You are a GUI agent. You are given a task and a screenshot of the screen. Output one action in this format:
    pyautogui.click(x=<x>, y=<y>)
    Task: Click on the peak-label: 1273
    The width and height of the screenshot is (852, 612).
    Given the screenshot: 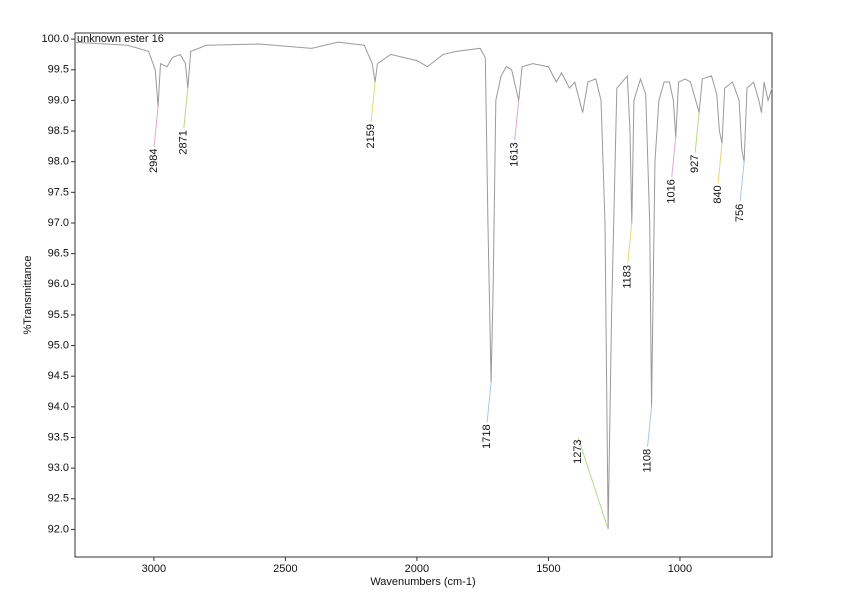 What is the action you would take?
    pyautogui.click(x=578, y=451)
    